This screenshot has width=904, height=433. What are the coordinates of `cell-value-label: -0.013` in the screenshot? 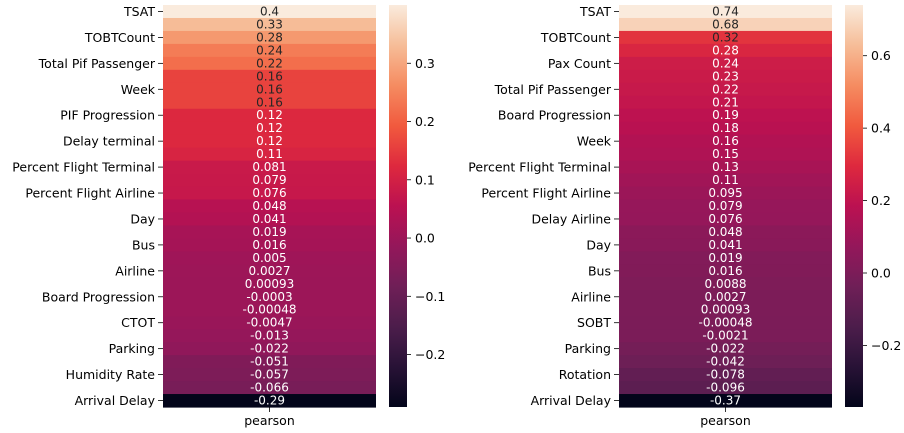 It's located at (269, 336).